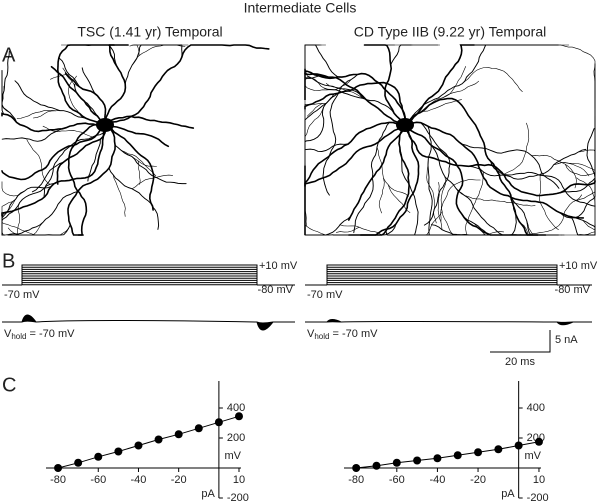  What do you see at coordinates (437, 480) in the screenshot?
I see `x-tick-label: -40` at bounding box center [437, 480].